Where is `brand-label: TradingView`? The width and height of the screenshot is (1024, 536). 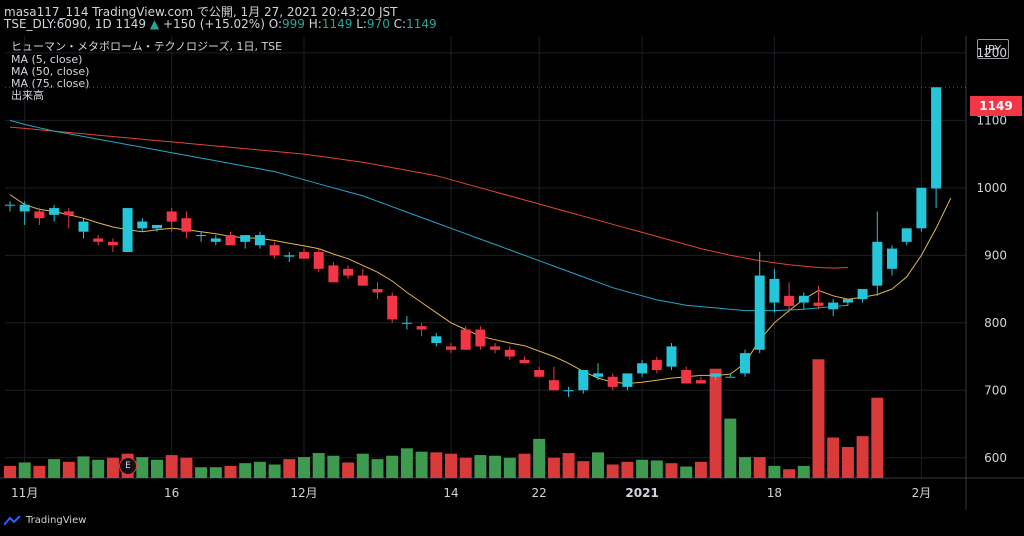 brand-label: TradingView is located at coordinates (56, 520).